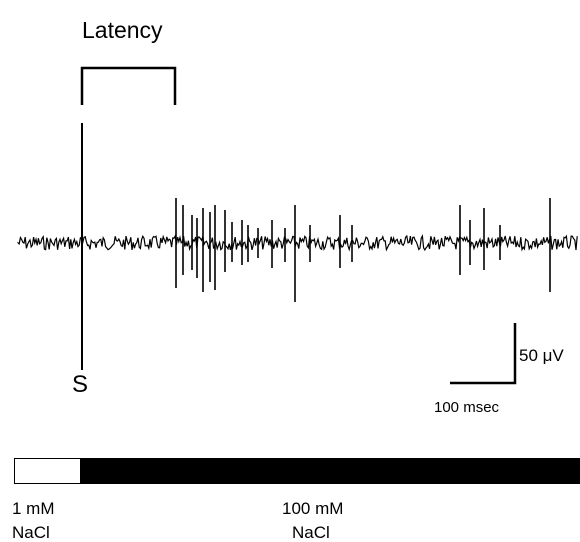 Image resolution: width=580 pixels, height=542 pixels. What do you see at coordinates (33, 508) in the screenshot?
I see `solution-1-concentration: 1 mM` at bounding box center [33, 508].